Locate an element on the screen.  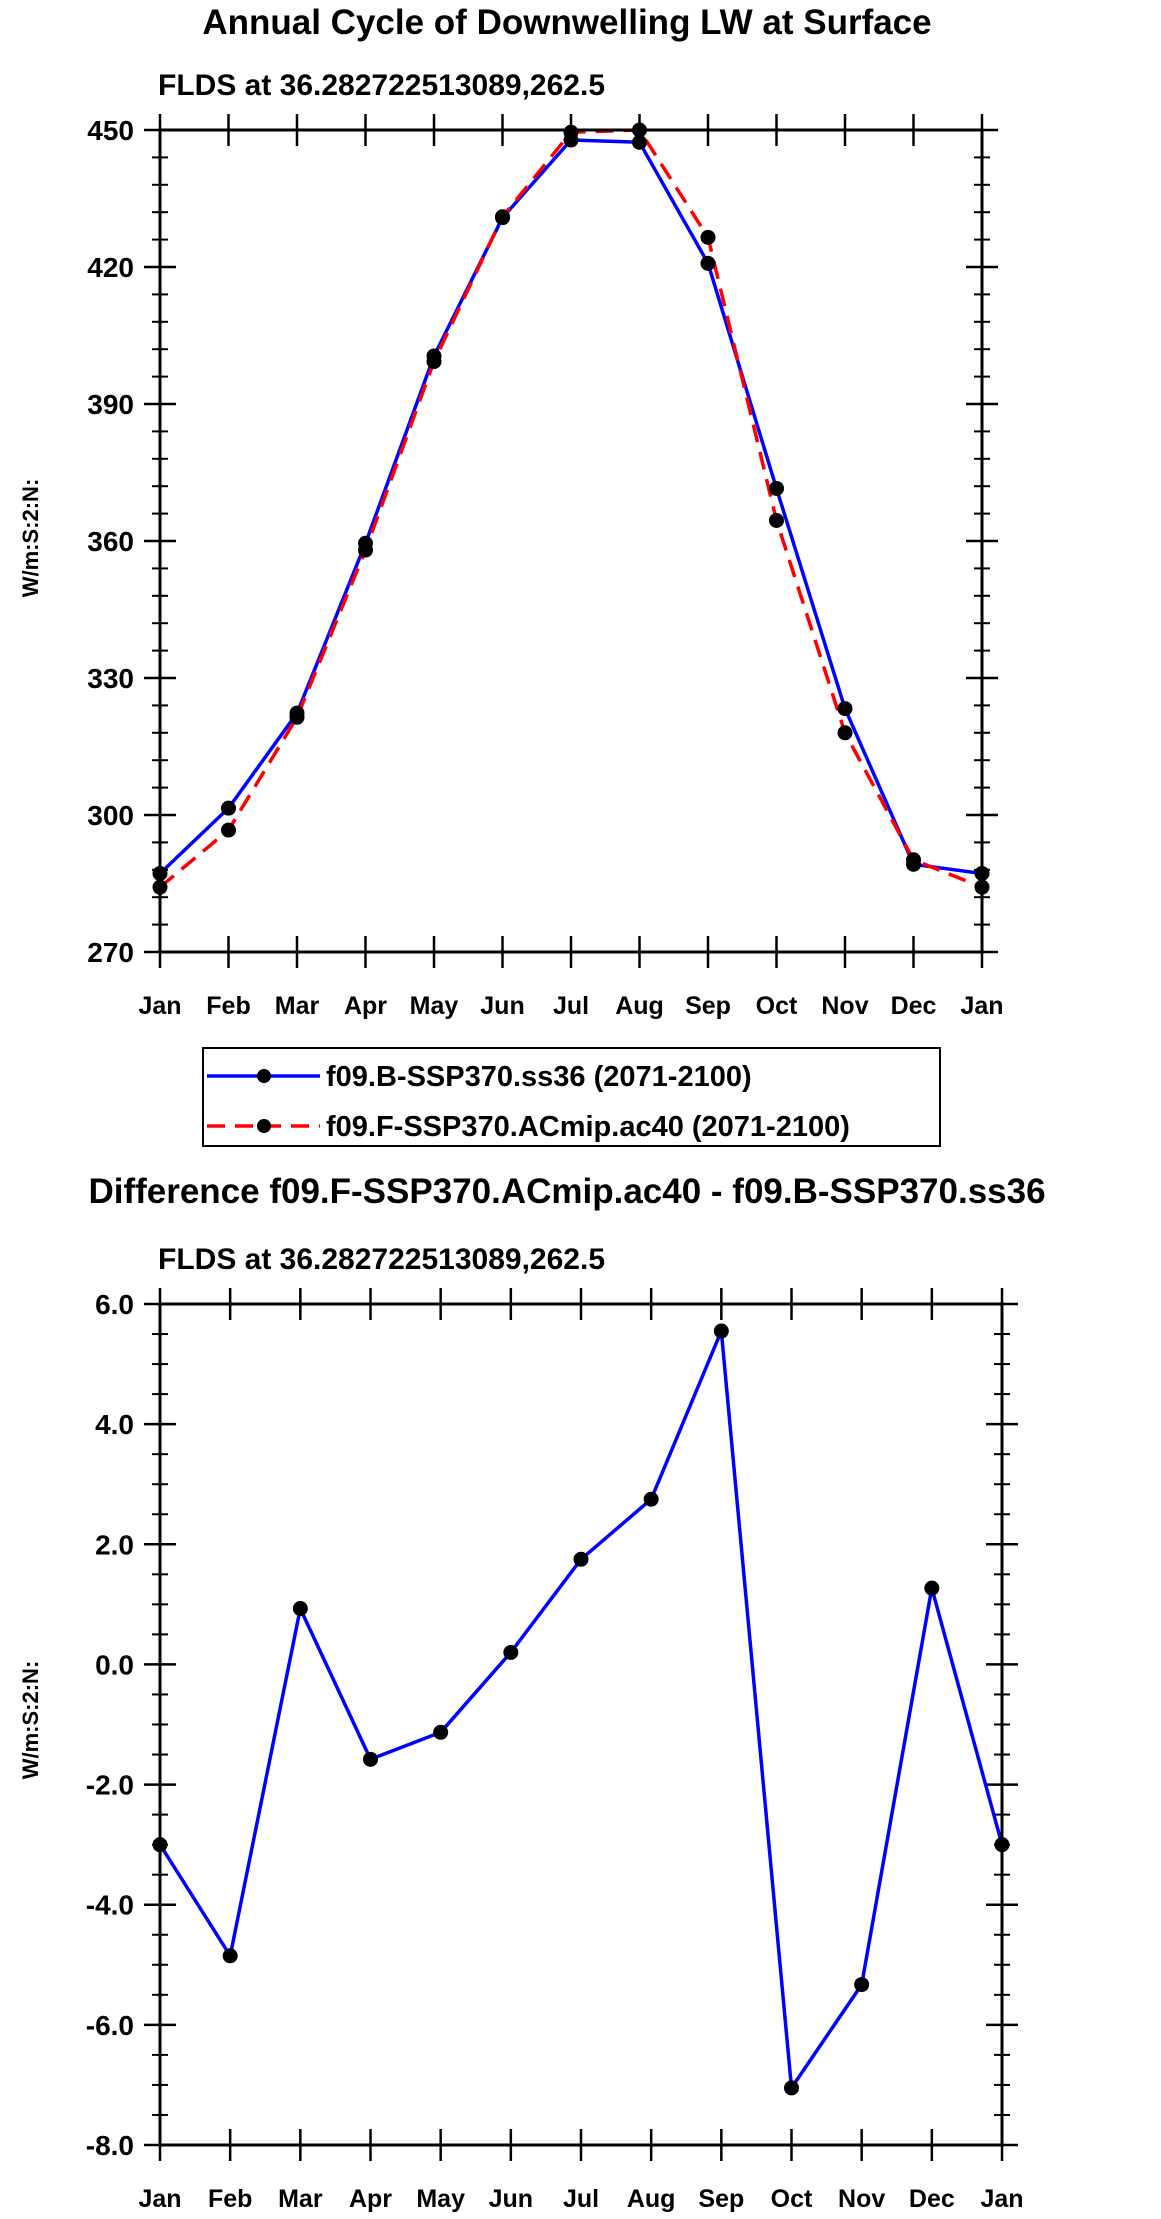
y-tick-label: 360 is located at coordinates (110, 541).